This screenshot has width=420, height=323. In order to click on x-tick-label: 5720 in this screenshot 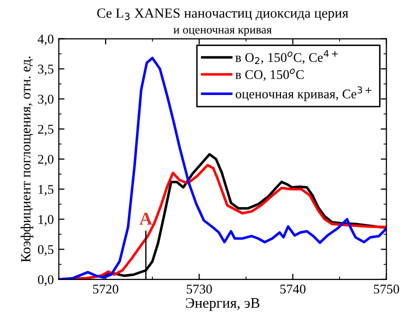, I will do `click(105, 289)`.